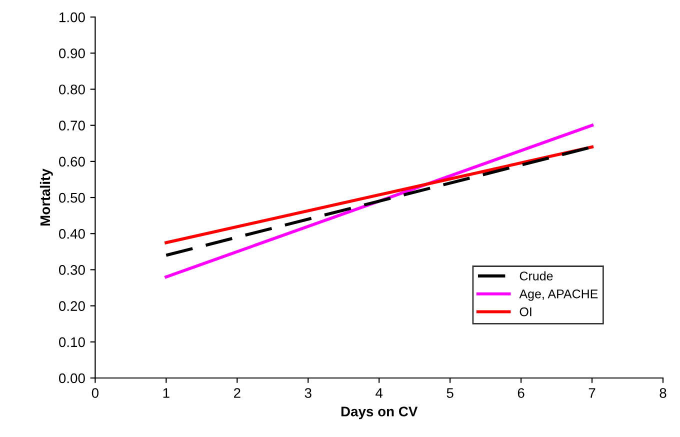 Image resolution: width=680 pixels, height=437 pixels. I want to click on y-tick-label: 0.70, so click(71, 125).